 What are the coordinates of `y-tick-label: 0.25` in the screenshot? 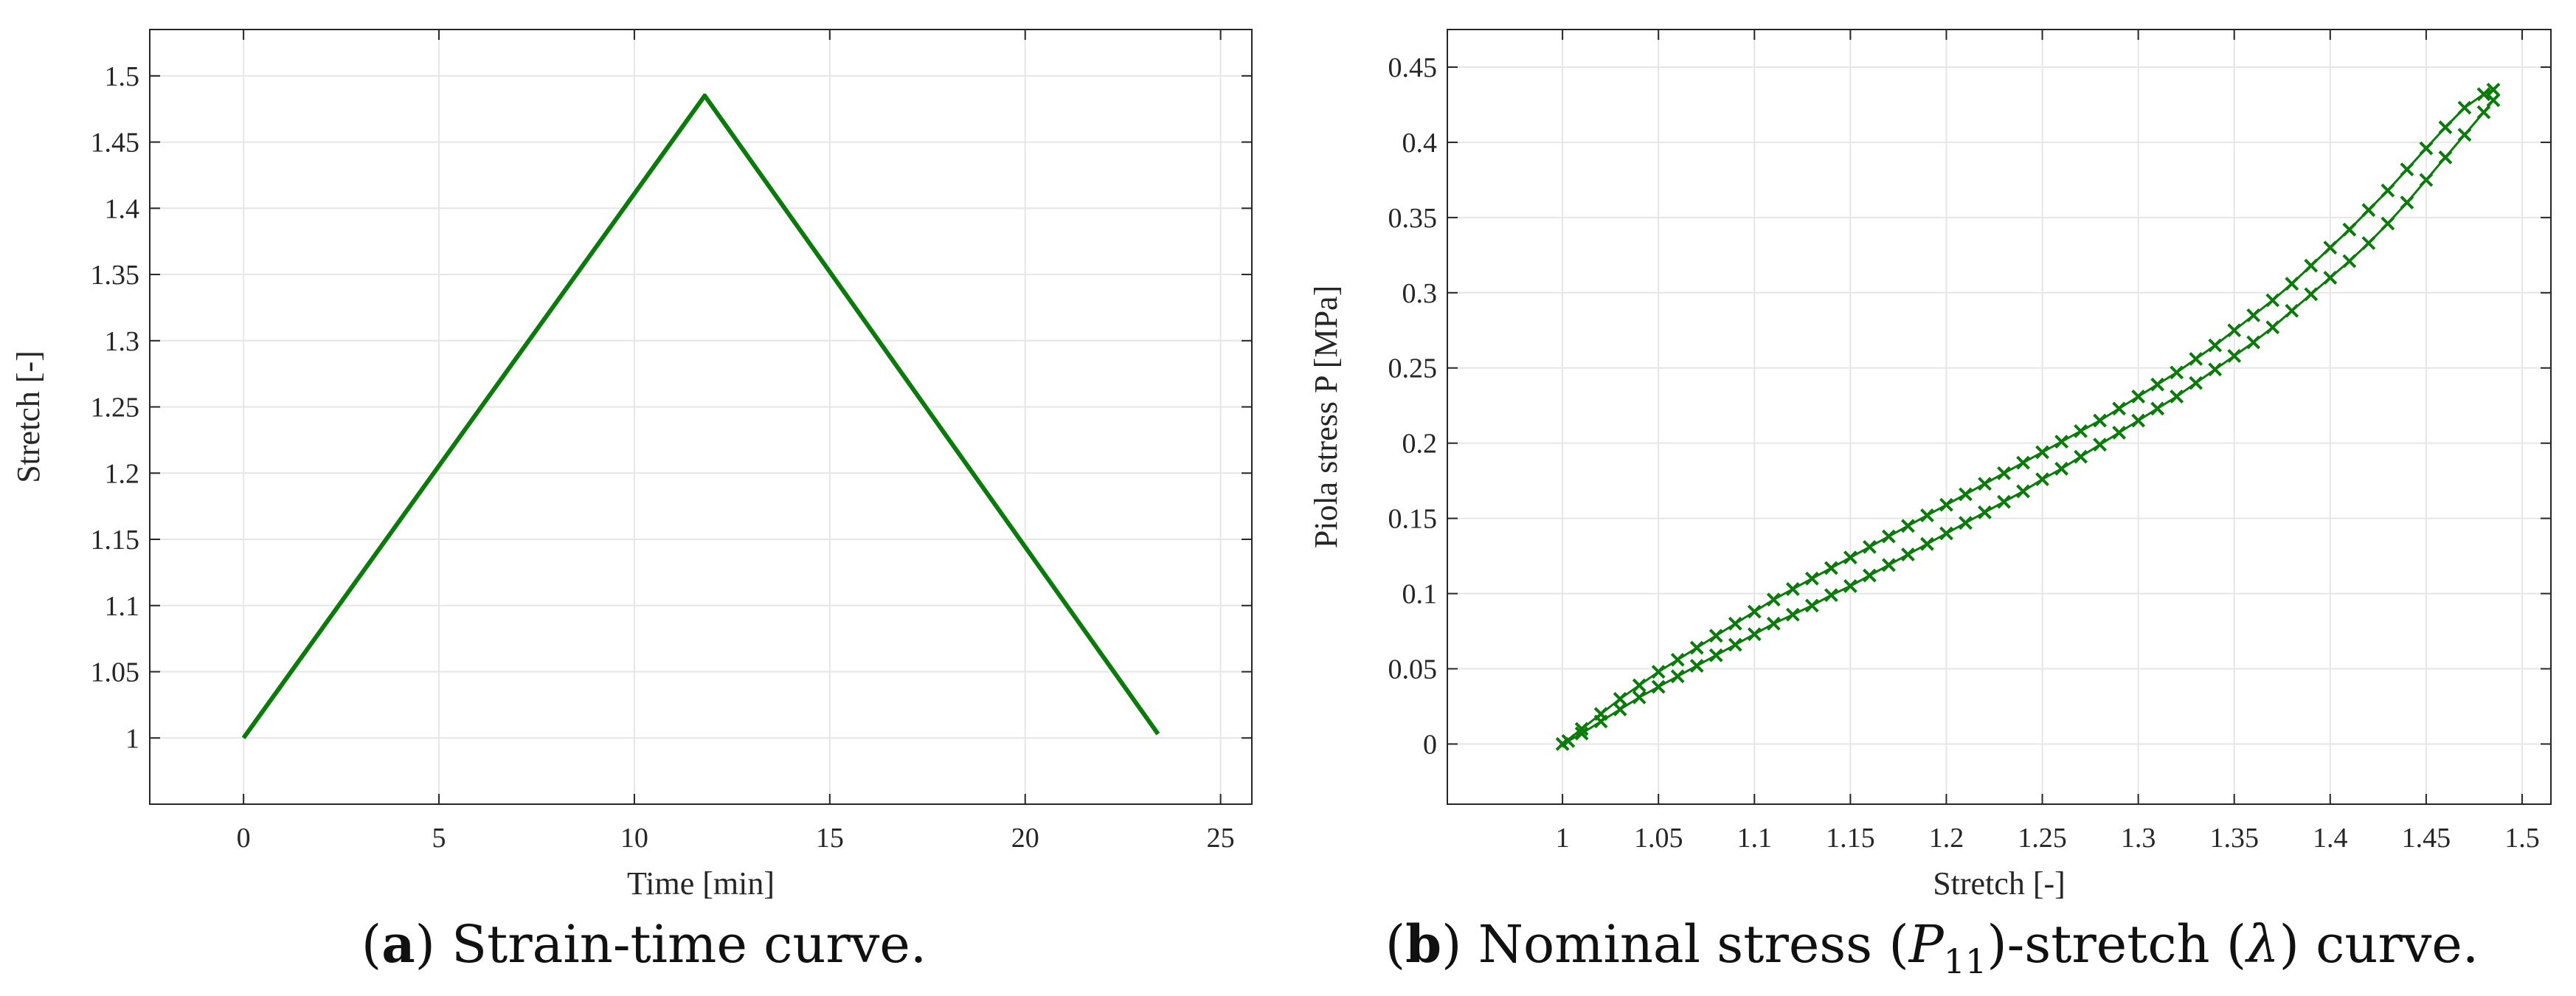 It's located at (1413, 368).